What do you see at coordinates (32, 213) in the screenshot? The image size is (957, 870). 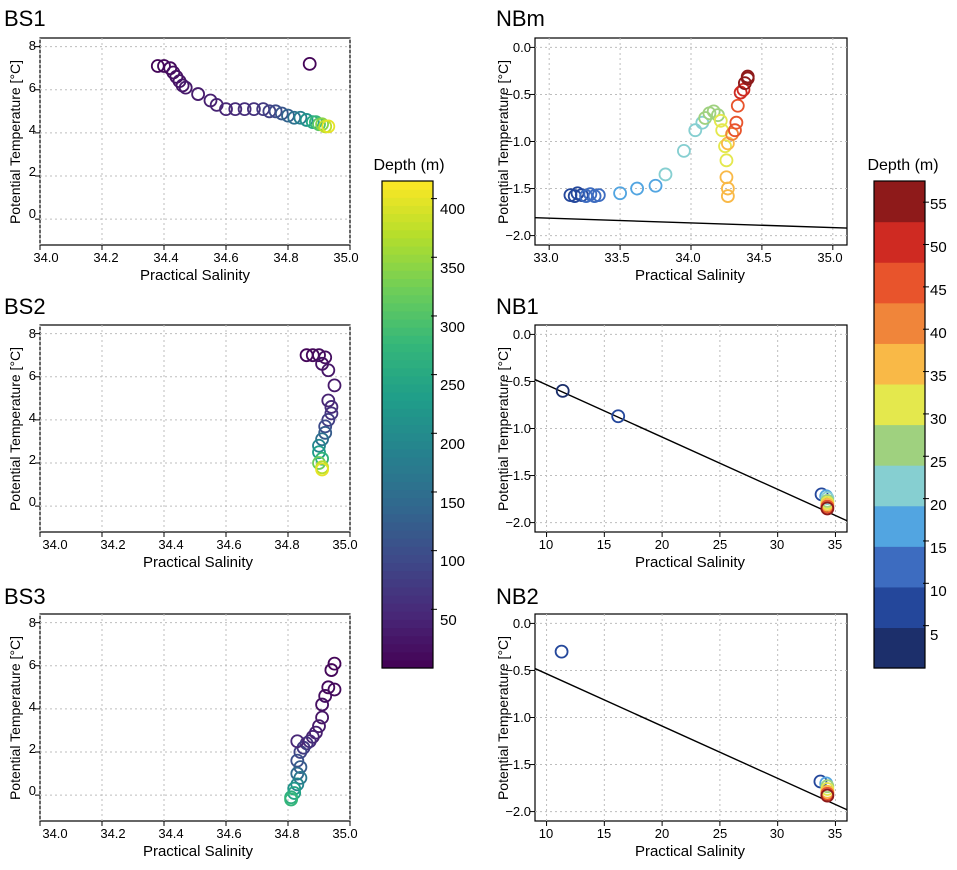 I see `y-tick-label: 0` at bounding box center [32, 213].